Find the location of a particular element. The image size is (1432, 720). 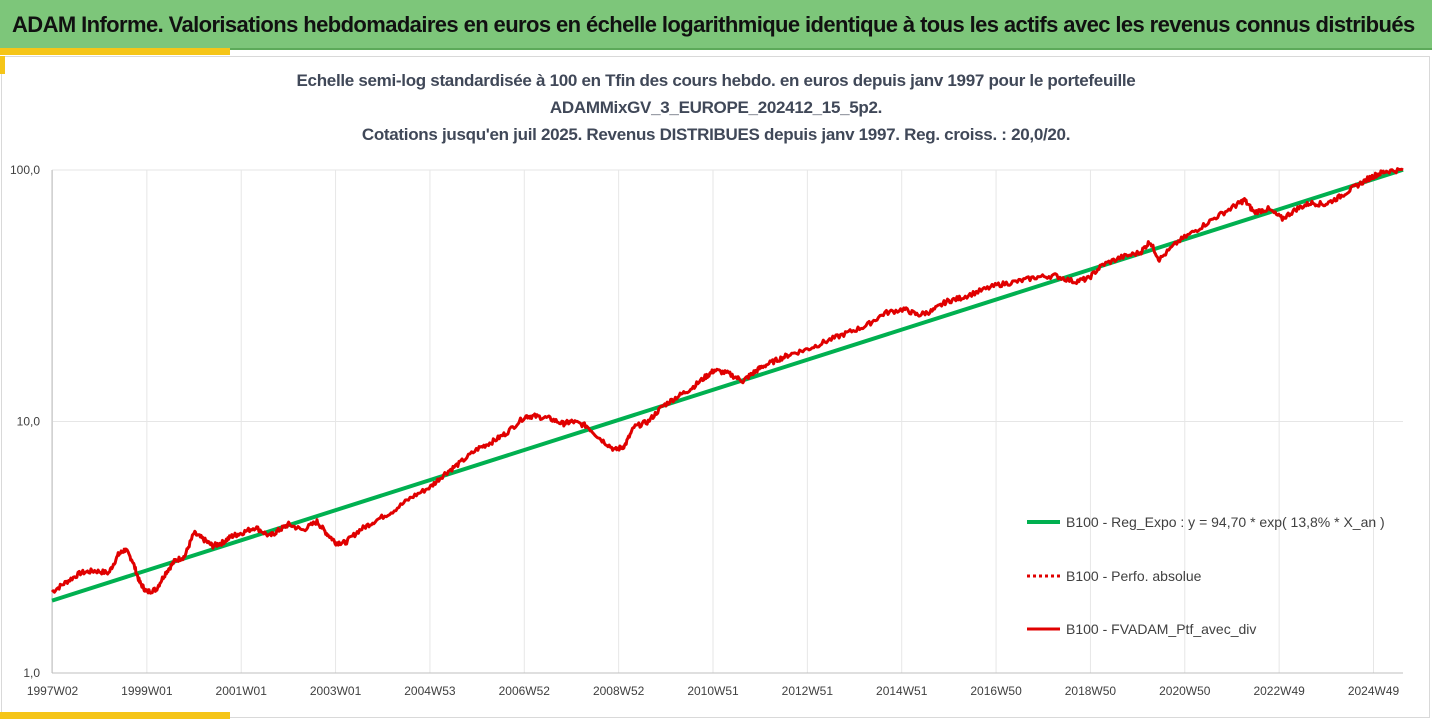

x-tick-label: 2018W50 is located at coordinates (1091, 691).